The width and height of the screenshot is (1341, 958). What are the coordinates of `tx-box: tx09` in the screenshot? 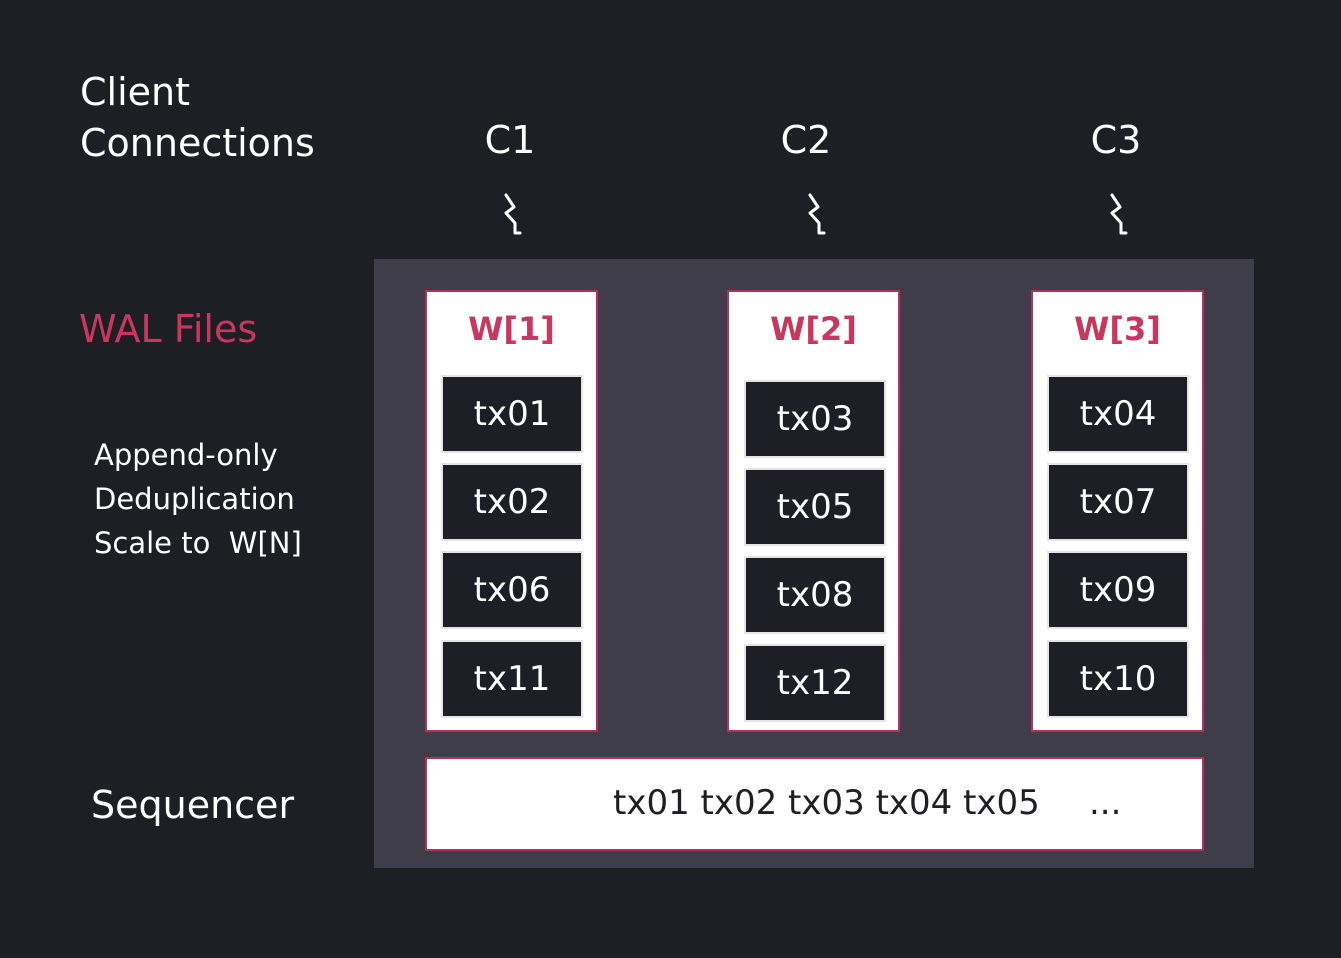 It's located at (1118, 590).